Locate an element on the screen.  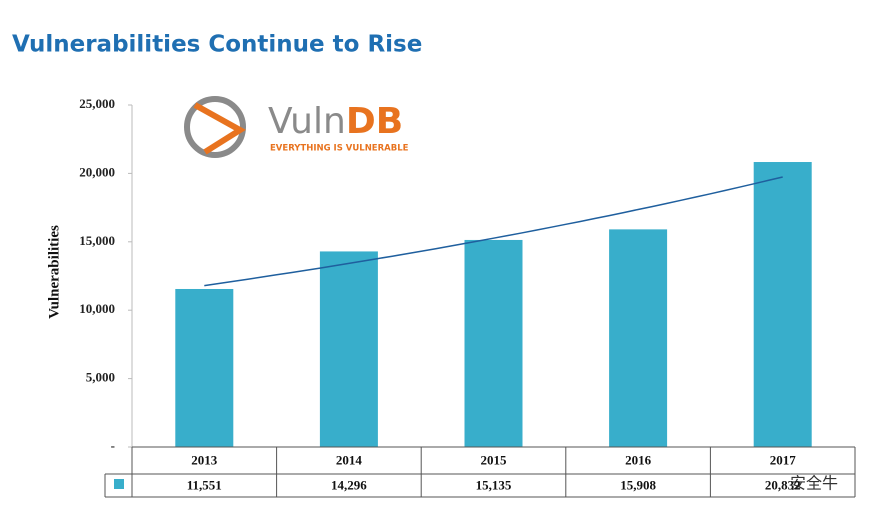
chart-title: Vulnerabilities Continue to Rise is located at coordinates (217, 45).